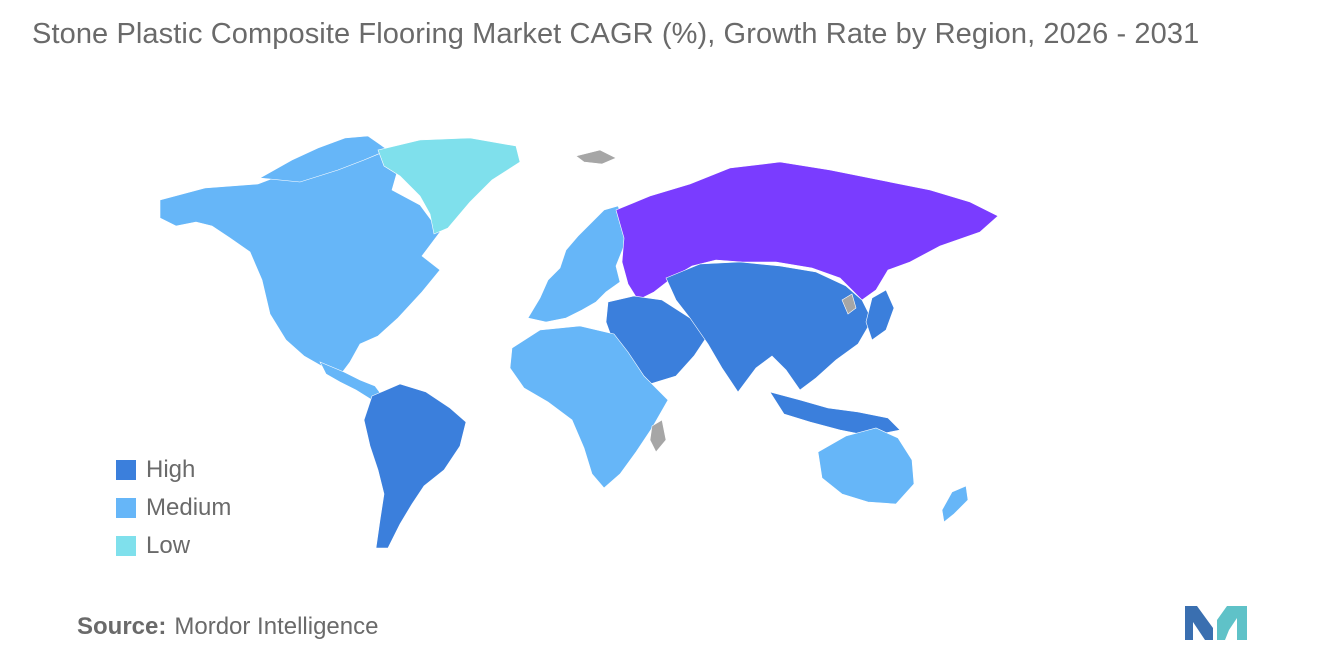 This screenshot has width=1320, height=665. I want to click on region-southeast-asia, so click(835, 414).